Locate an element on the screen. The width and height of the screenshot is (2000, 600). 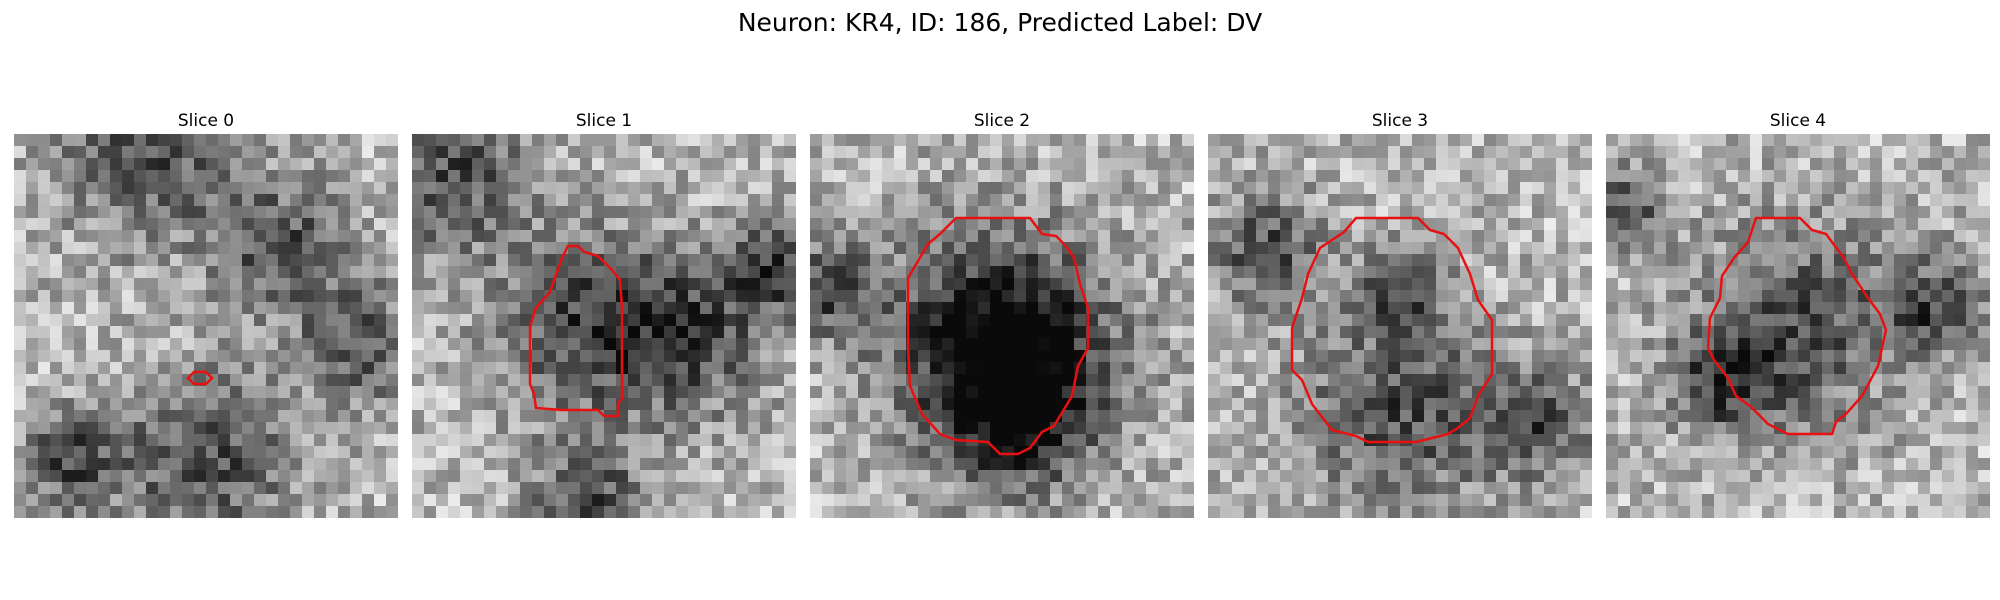
slice-panel-4: Slice 4 is located at coordinates (1798, 313).